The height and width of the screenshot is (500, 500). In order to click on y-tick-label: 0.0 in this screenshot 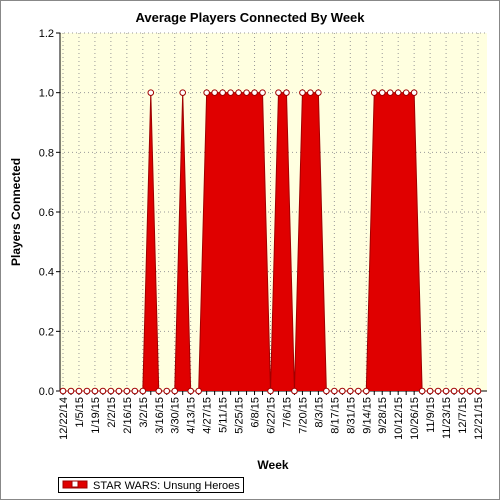, I will do `click(46, 392)`.